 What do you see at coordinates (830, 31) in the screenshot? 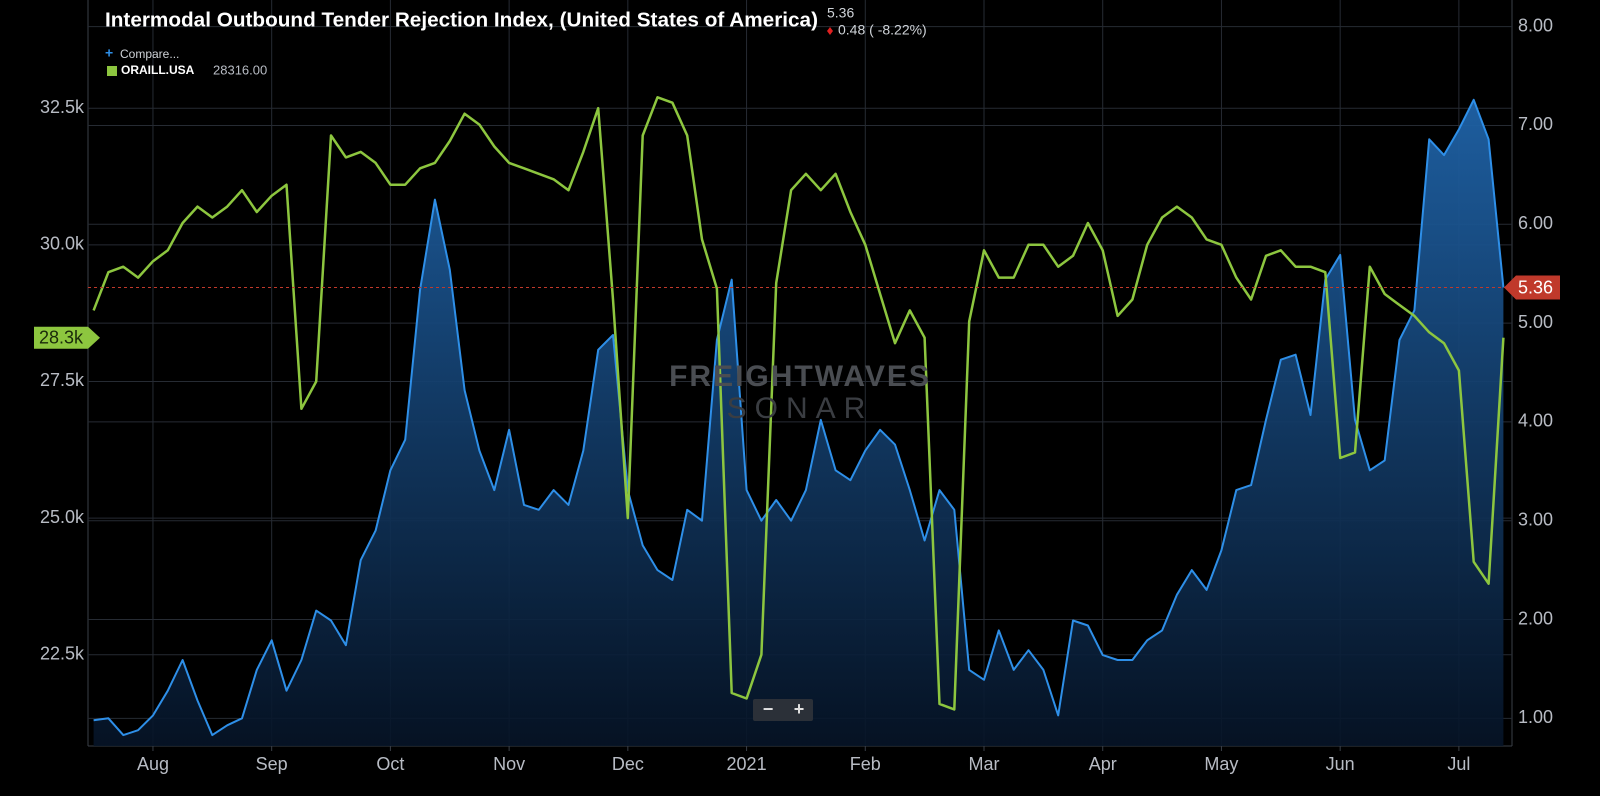
I see `change-icon` at bounding box center [830, 31].